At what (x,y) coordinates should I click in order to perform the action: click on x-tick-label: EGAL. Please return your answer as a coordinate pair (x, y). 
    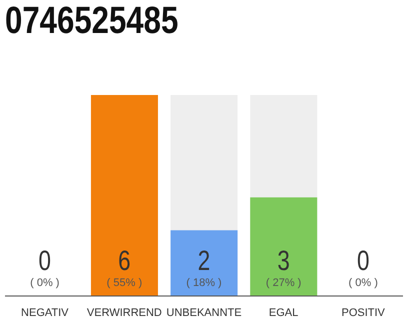
    Looking at the image, I should click on (283, 313).